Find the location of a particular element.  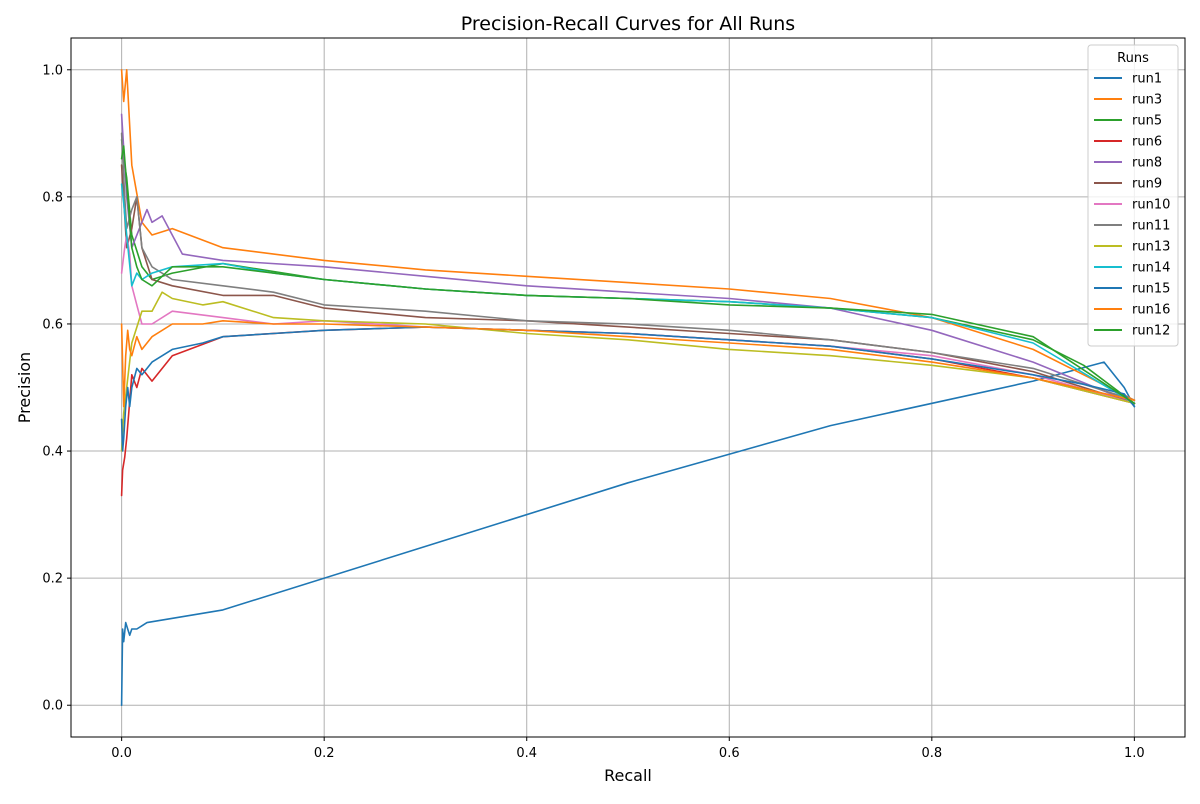

legend-label-run10: run10 is located at coordinates (1151, 205).